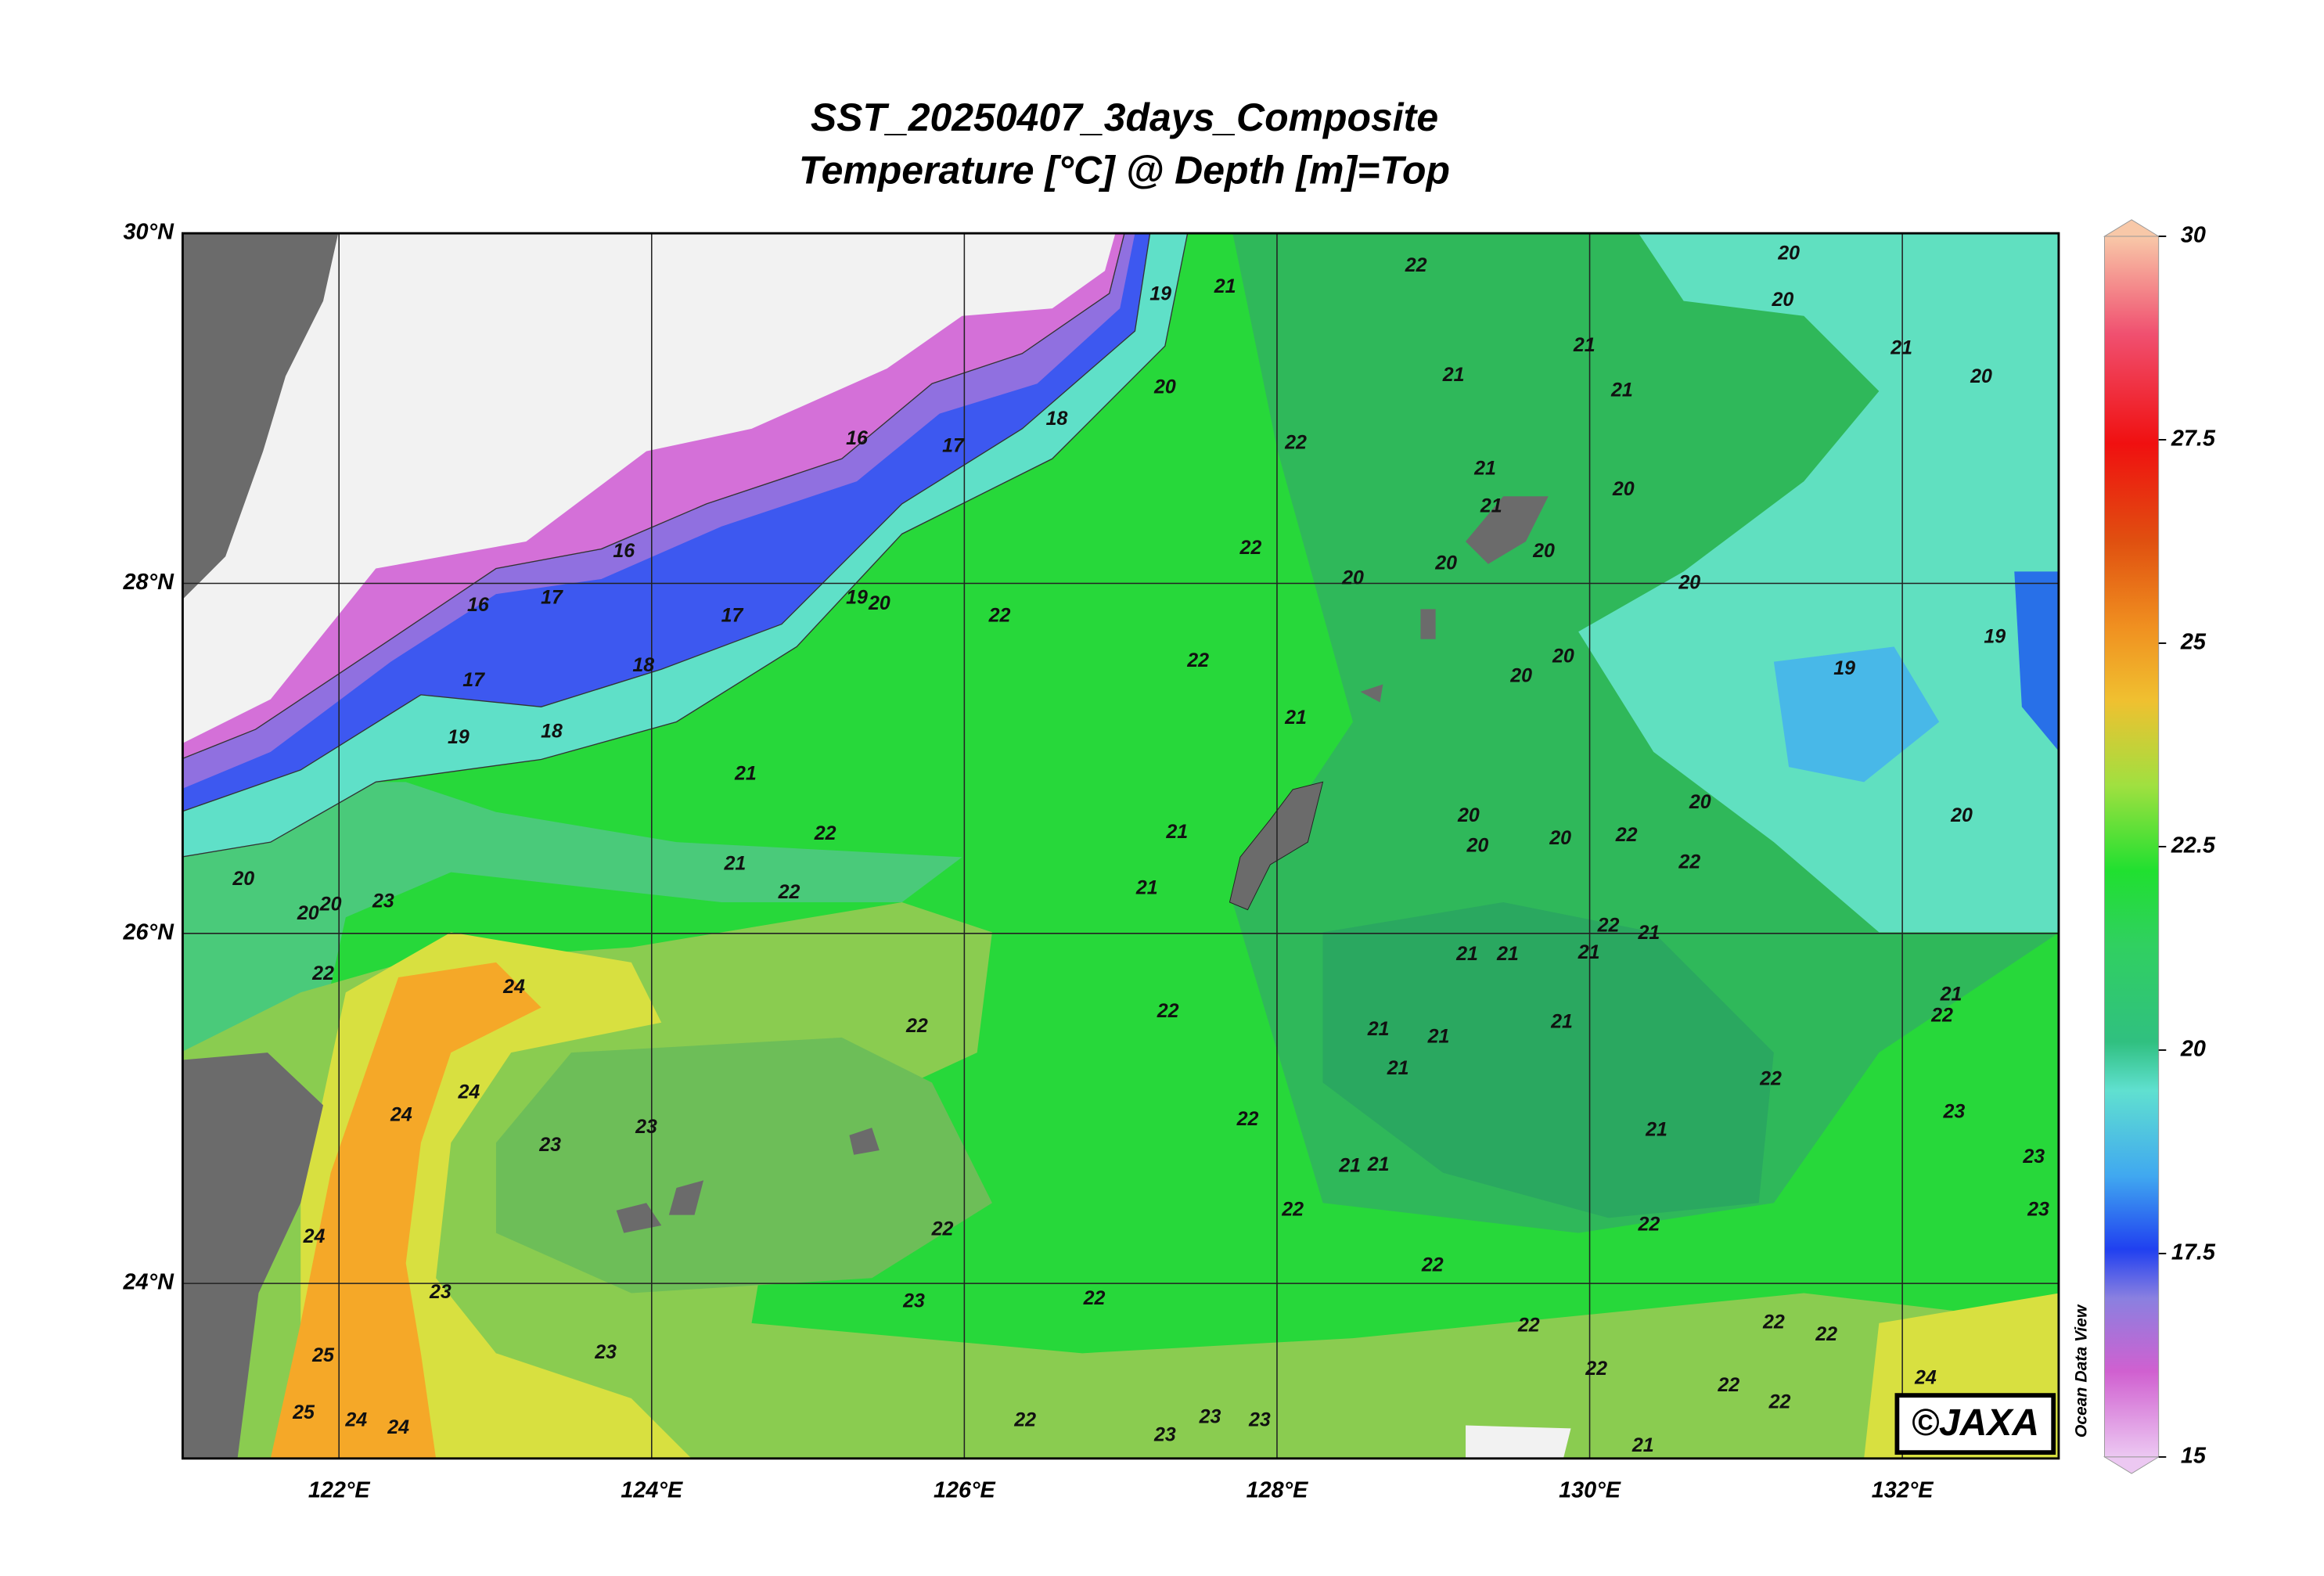 The width and height of the screenshot is (2324, 1576). What do you see at coordinates (2081, 1371) in the screenshot?
I see `software-credit: Ocean Data View` at bounding box center [2081, 1371].